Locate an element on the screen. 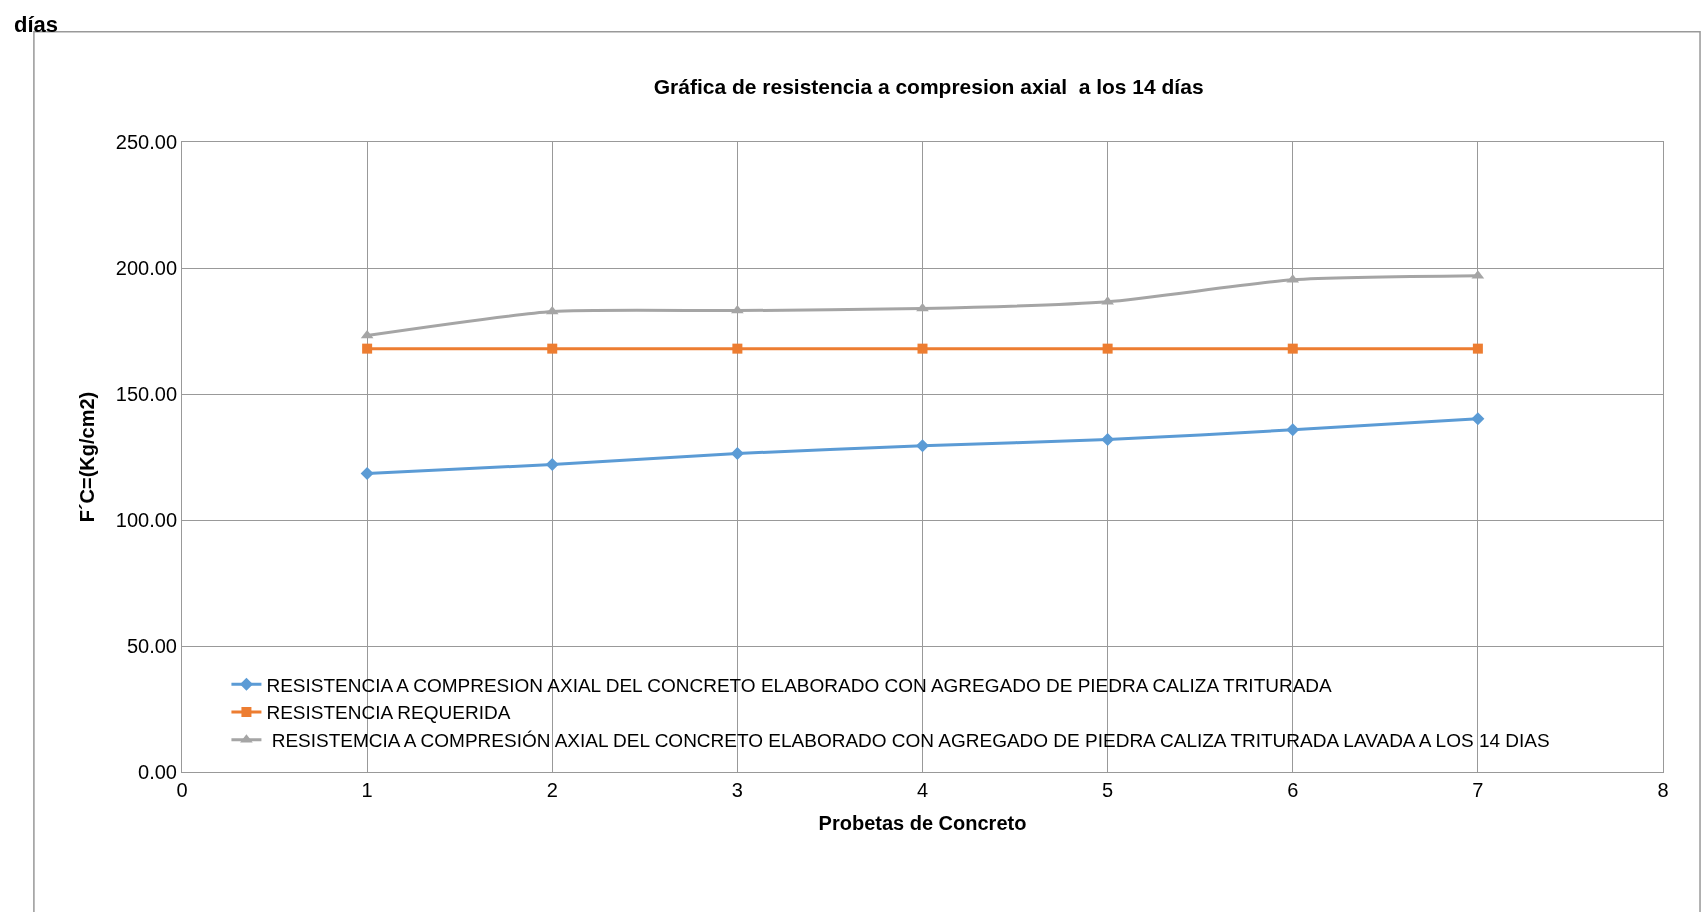 This screenshot has height=912, width=1704. x-axis-title: Probetas de Concreto is located at coordinates (922, 822).